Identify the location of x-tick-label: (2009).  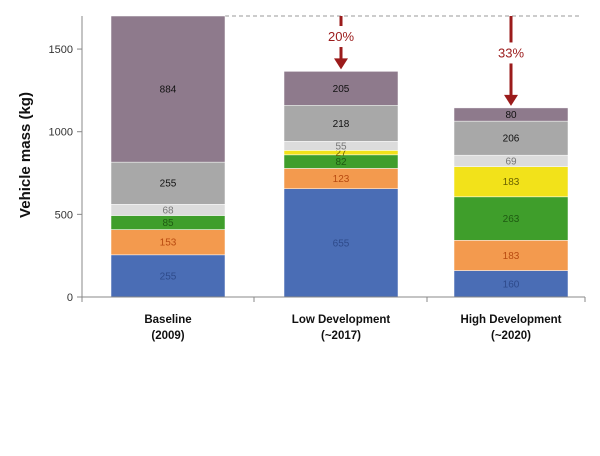
(167, 336).